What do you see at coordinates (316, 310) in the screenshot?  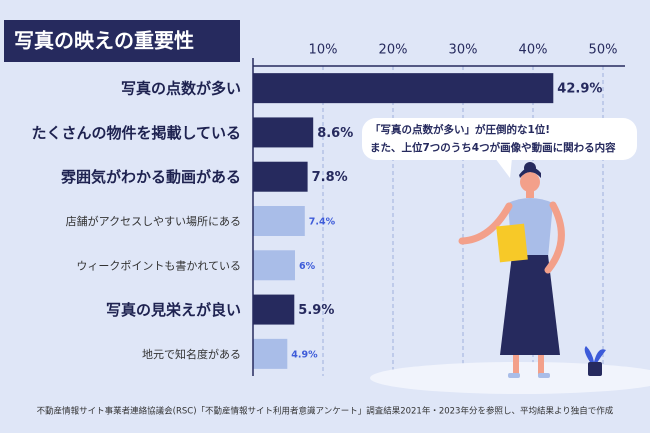 I see `value-label: 5.9%` at bounding box center [316, 310].